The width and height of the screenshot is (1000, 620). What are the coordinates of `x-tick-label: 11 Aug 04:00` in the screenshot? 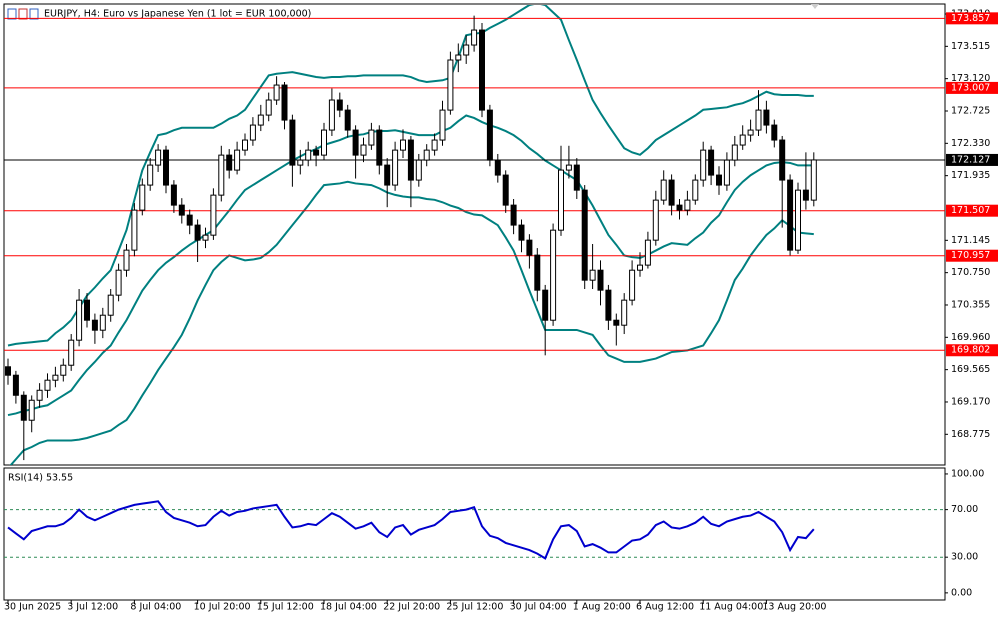 It's located at (731, 607).